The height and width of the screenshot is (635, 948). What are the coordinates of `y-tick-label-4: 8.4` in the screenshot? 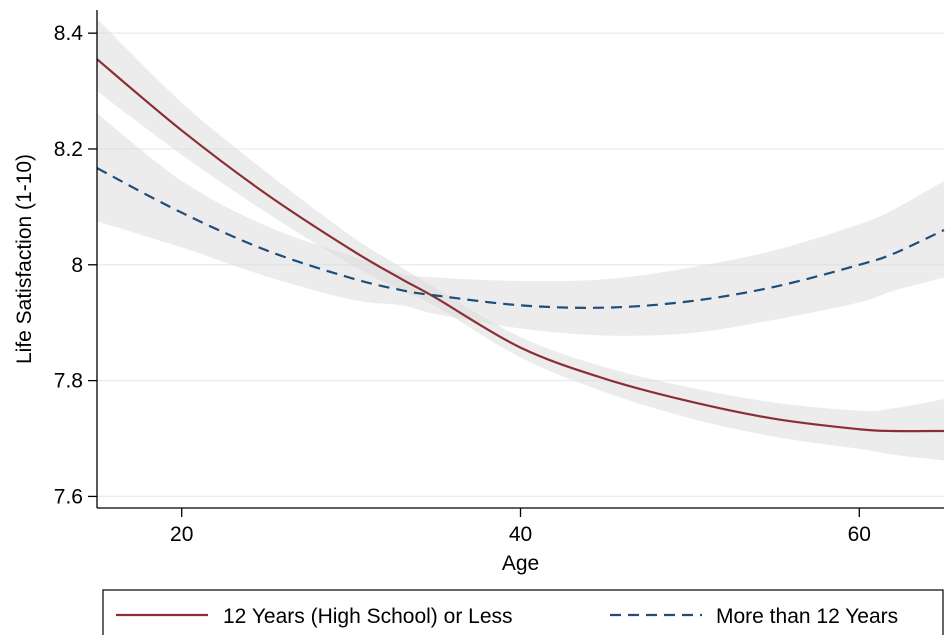 It's located at (69, 33).